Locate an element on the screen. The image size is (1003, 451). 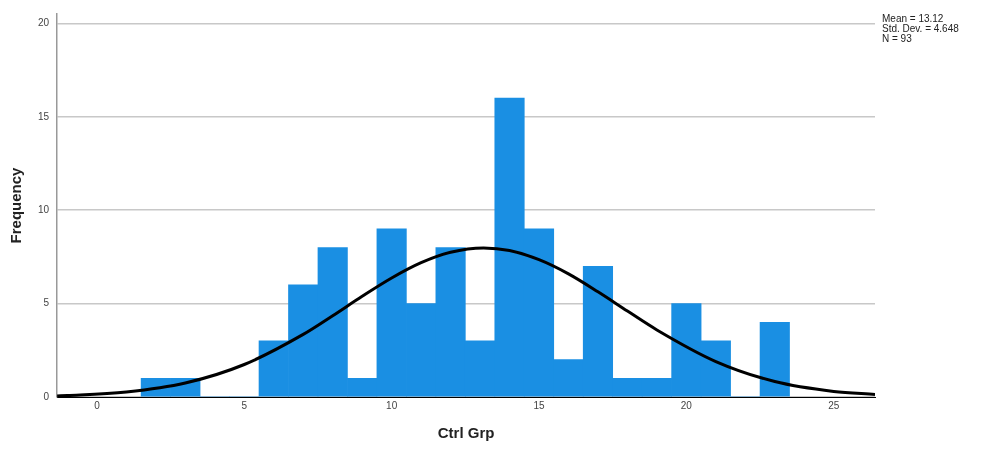
x-tick-label: 25 is located at coordinates (834, 405).